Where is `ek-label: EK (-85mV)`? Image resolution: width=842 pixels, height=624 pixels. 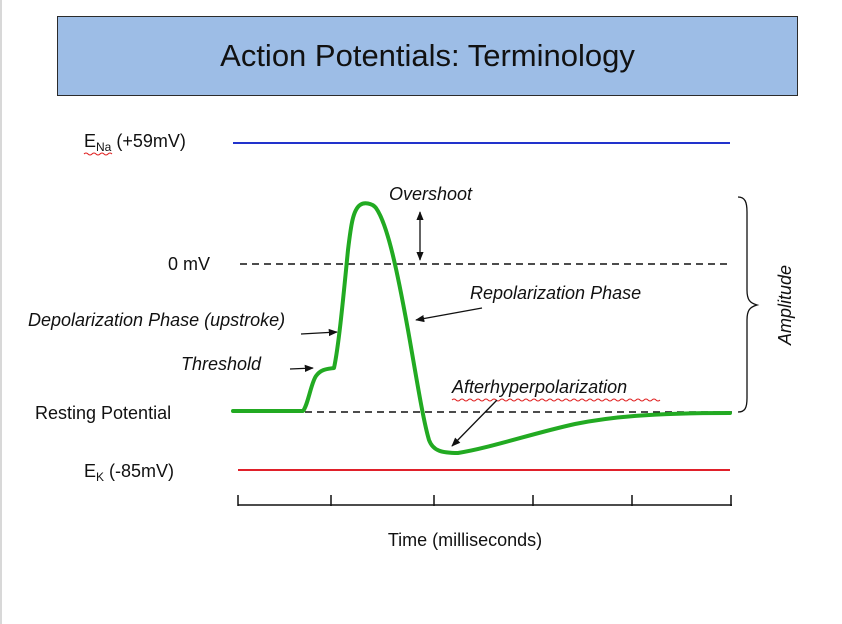 ek-label: EK (-85mV) is located at coordinates (129, 472).